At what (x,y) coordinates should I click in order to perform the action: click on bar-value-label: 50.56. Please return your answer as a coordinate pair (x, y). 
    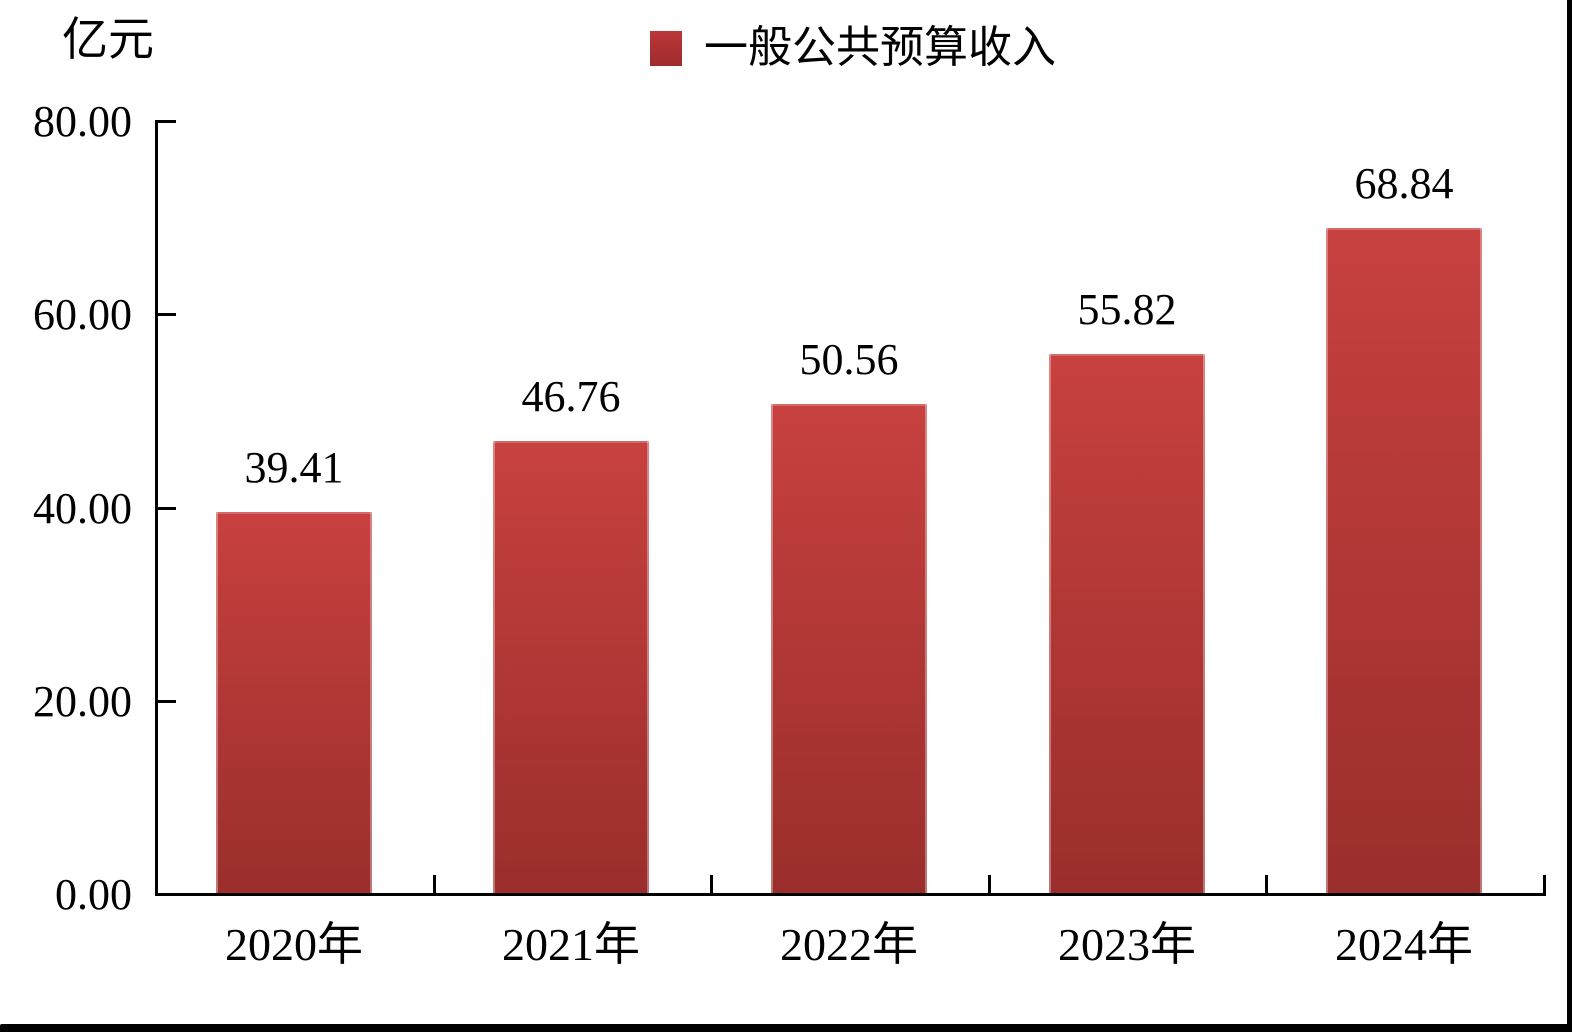
    Looking at the image, I should click on (849, 359).